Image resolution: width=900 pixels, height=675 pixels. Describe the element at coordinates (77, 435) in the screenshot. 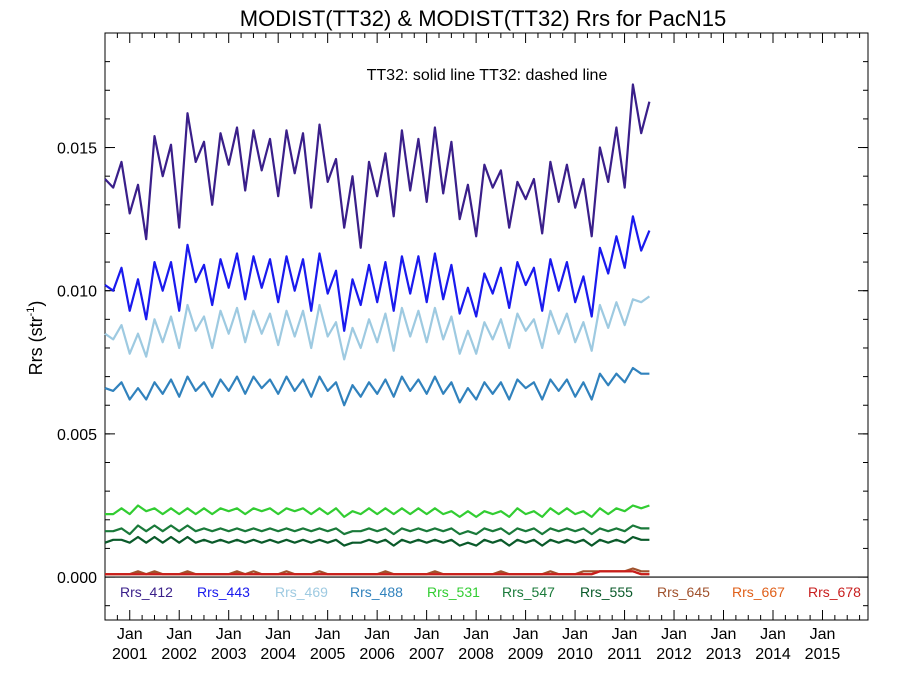

I see `y-tick-label: 0.005` at that location.